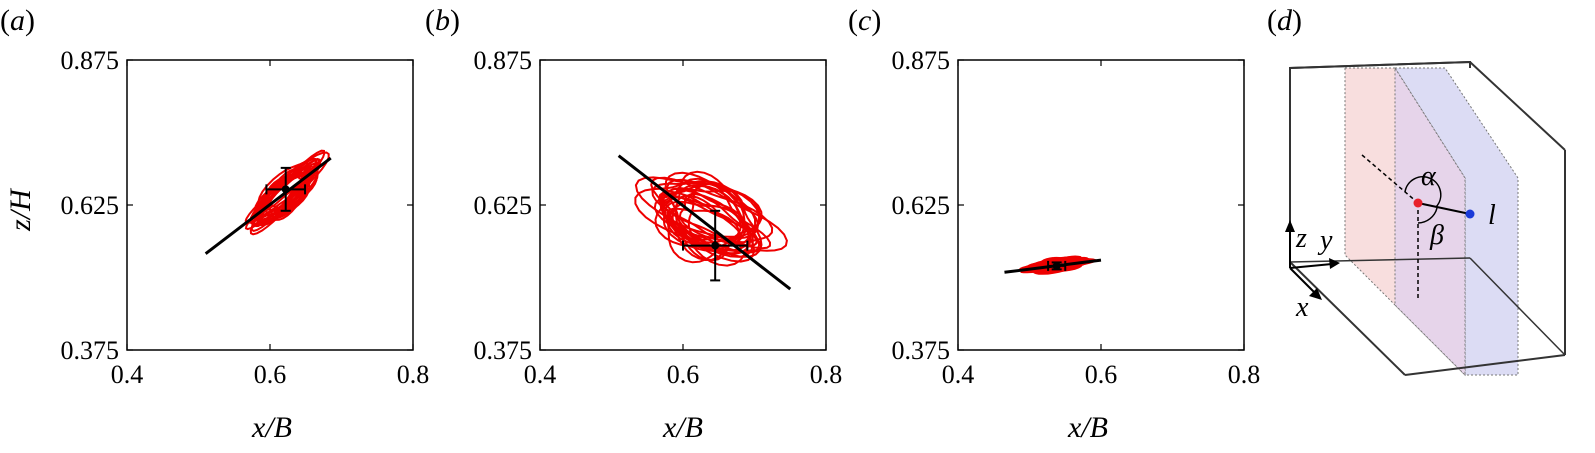 The image size is (1595, 453). I want to click on line-to-l, so click(1444, 208).